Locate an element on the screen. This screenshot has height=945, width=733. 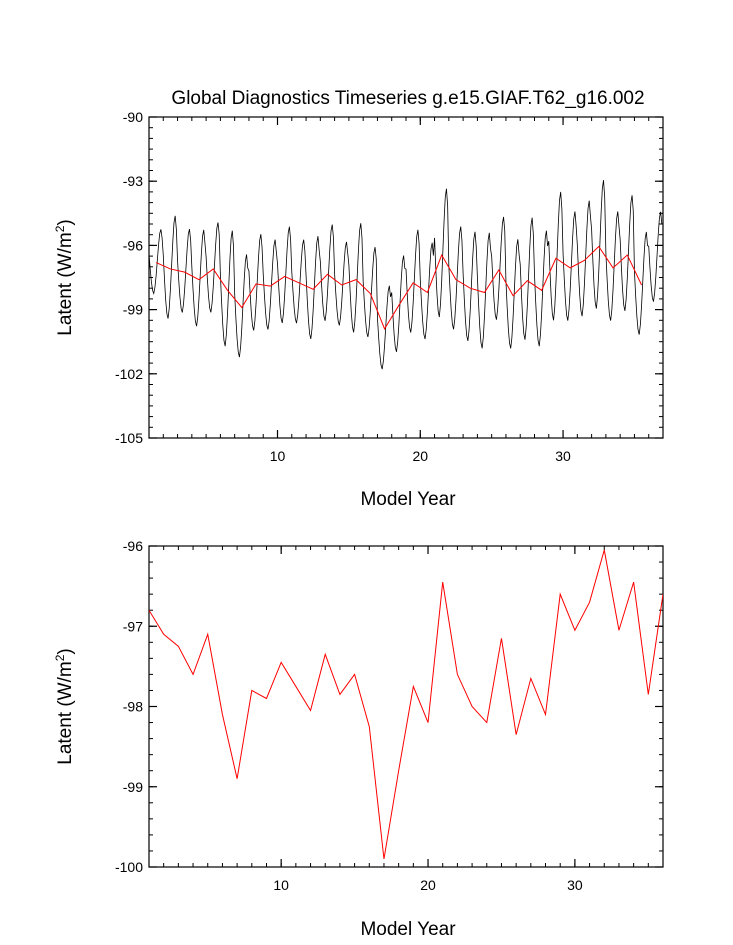
y-tick-label: -97 is located at coordinates (133, 626).